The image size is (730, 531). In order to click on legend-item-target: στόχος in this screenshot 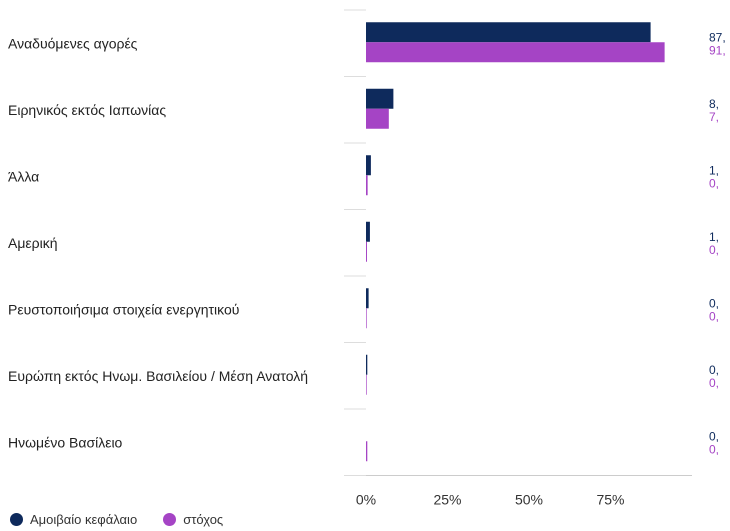, I will do `click(193, 519)`.